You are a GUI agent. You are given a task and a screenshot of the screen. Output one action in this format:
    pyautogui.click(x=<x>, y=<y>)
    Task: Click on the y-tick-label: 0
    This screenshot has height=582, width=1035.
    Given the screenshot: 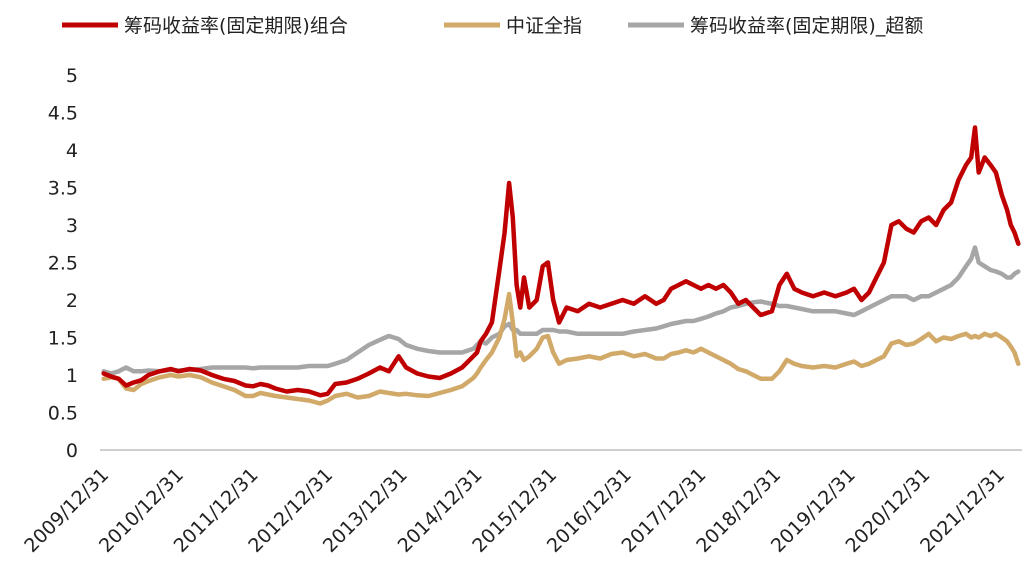 What is the action you would take?
    pyautogui.click(x=72, y=451)
    